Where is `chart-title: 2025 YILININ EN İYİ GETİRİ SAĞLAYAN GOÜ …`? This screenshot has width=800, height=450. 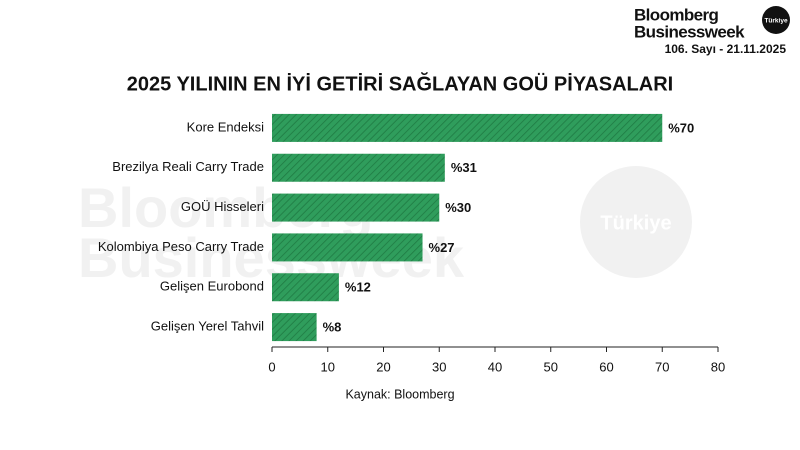
chart-title: 2025 YILININ EN İYİ GETİRİ SAĞLAYAN GOÜ … is located at coordinates (400, 83).